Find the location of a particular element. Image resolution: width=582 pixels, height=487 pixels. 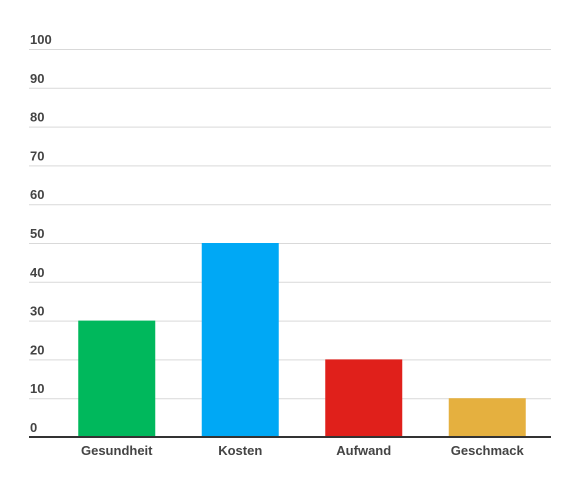

x-category-label-gesundheit: Gesundheit is located at coordinates (117, 450).